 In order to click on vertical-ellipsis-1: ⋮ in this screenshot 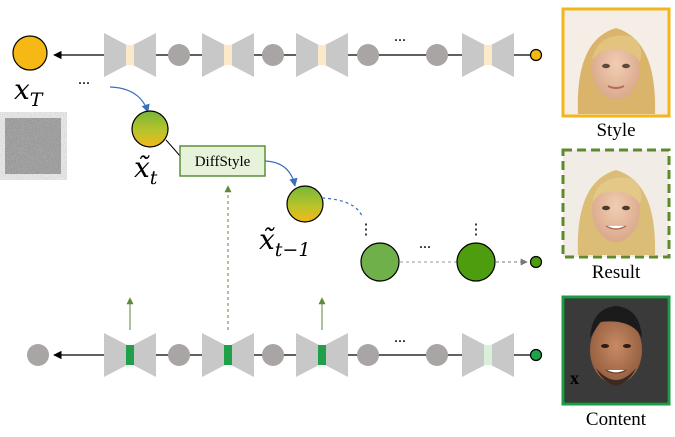, I will do `click(366, 230)`.